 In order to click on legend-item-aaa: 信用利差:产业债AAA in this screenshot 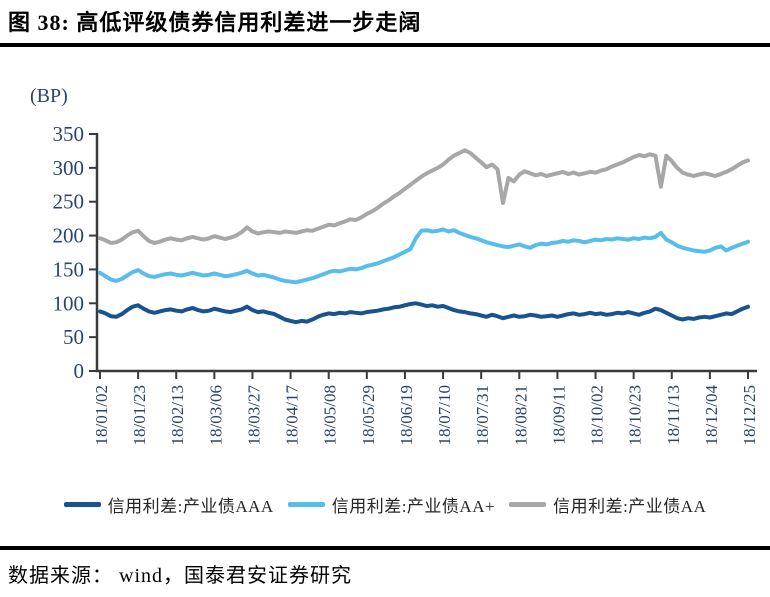, I will do `click(168, 504)`.